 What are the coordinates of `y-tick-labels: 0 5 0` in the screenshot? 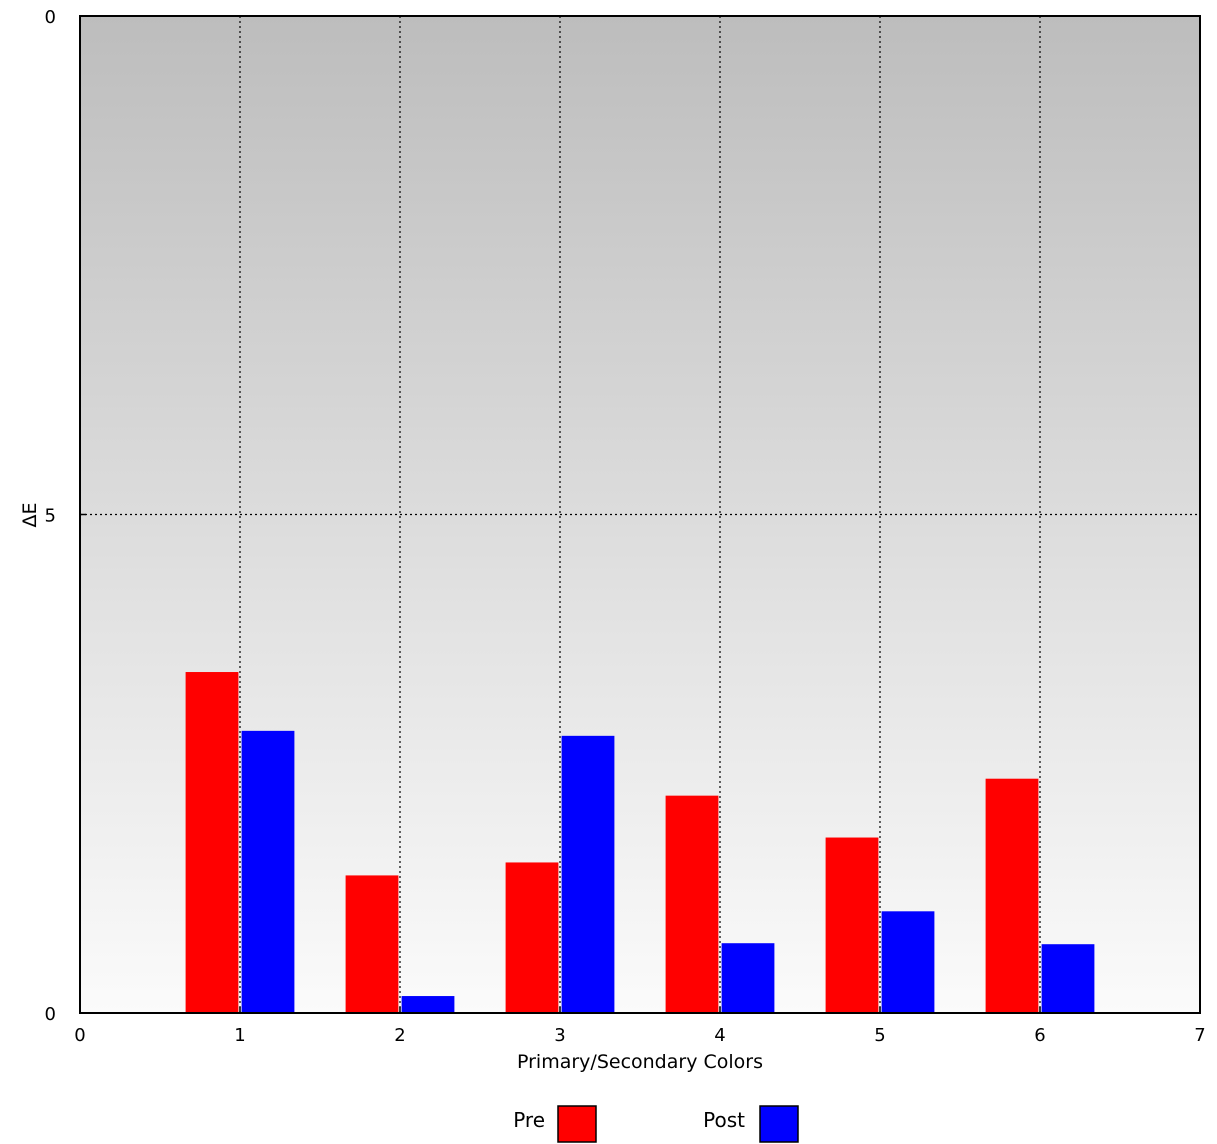 It's located at (65, 516).